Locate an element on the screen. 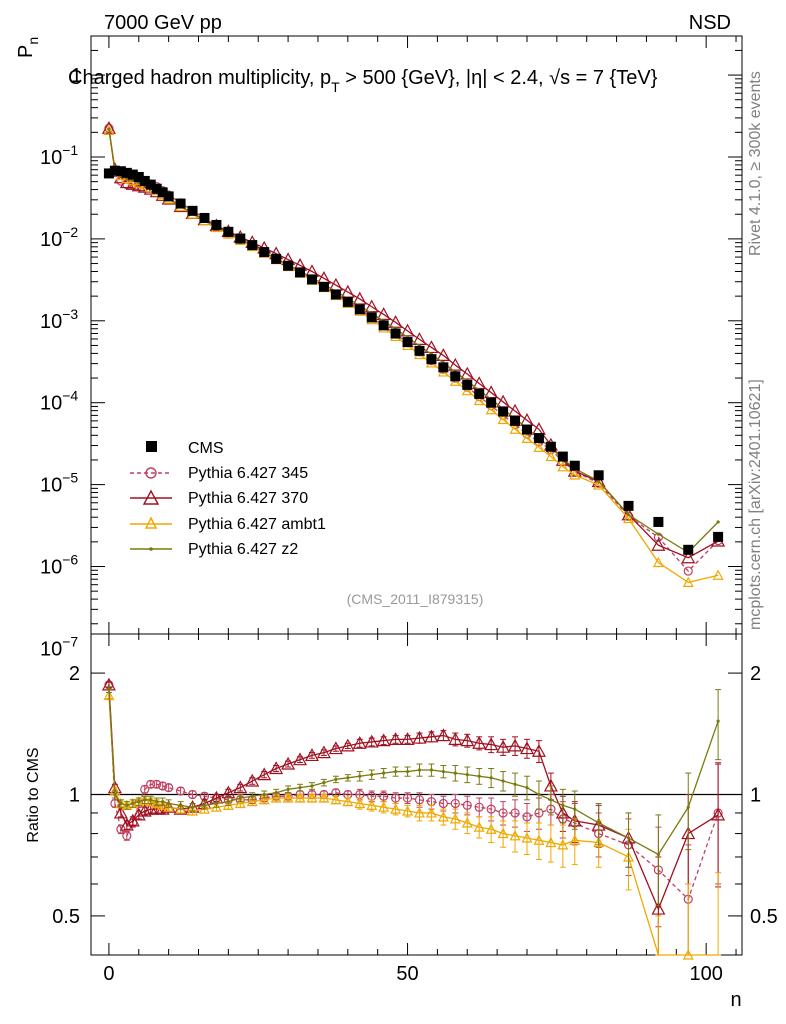 The width and height of the screenshot is (786, 1024). title-part-a: Charged hadron multiplicity, p is located at coordinates (199, 78).